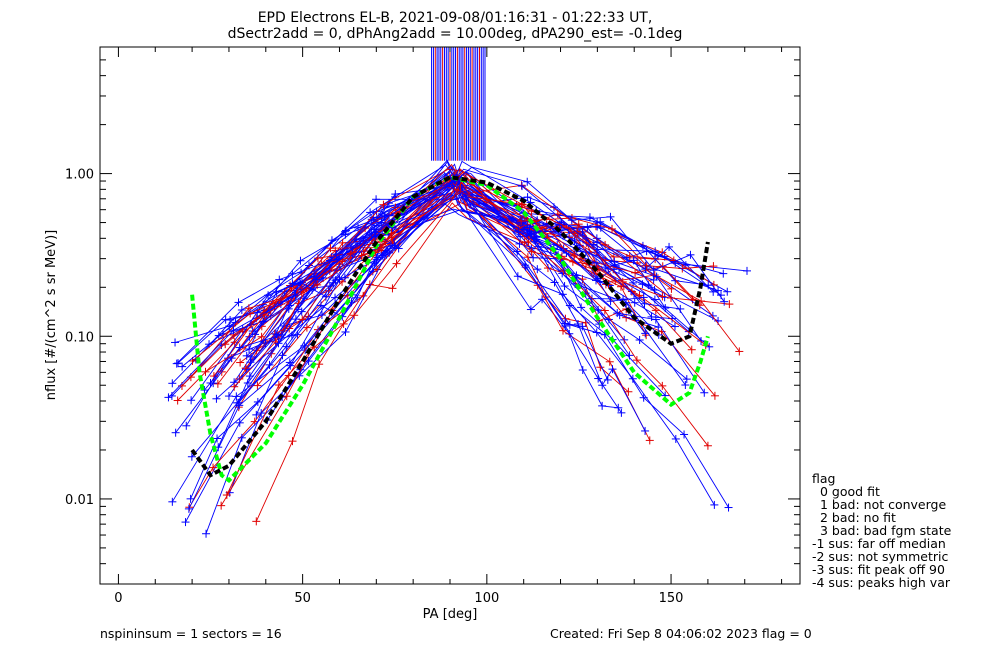 Image resolution: width=1000 pixels, height=650 pixels. Describe the element at coordinates (881, 582) in the screenshot. I see `flag-legend-item: -4 sus: peaks high var` at that location.